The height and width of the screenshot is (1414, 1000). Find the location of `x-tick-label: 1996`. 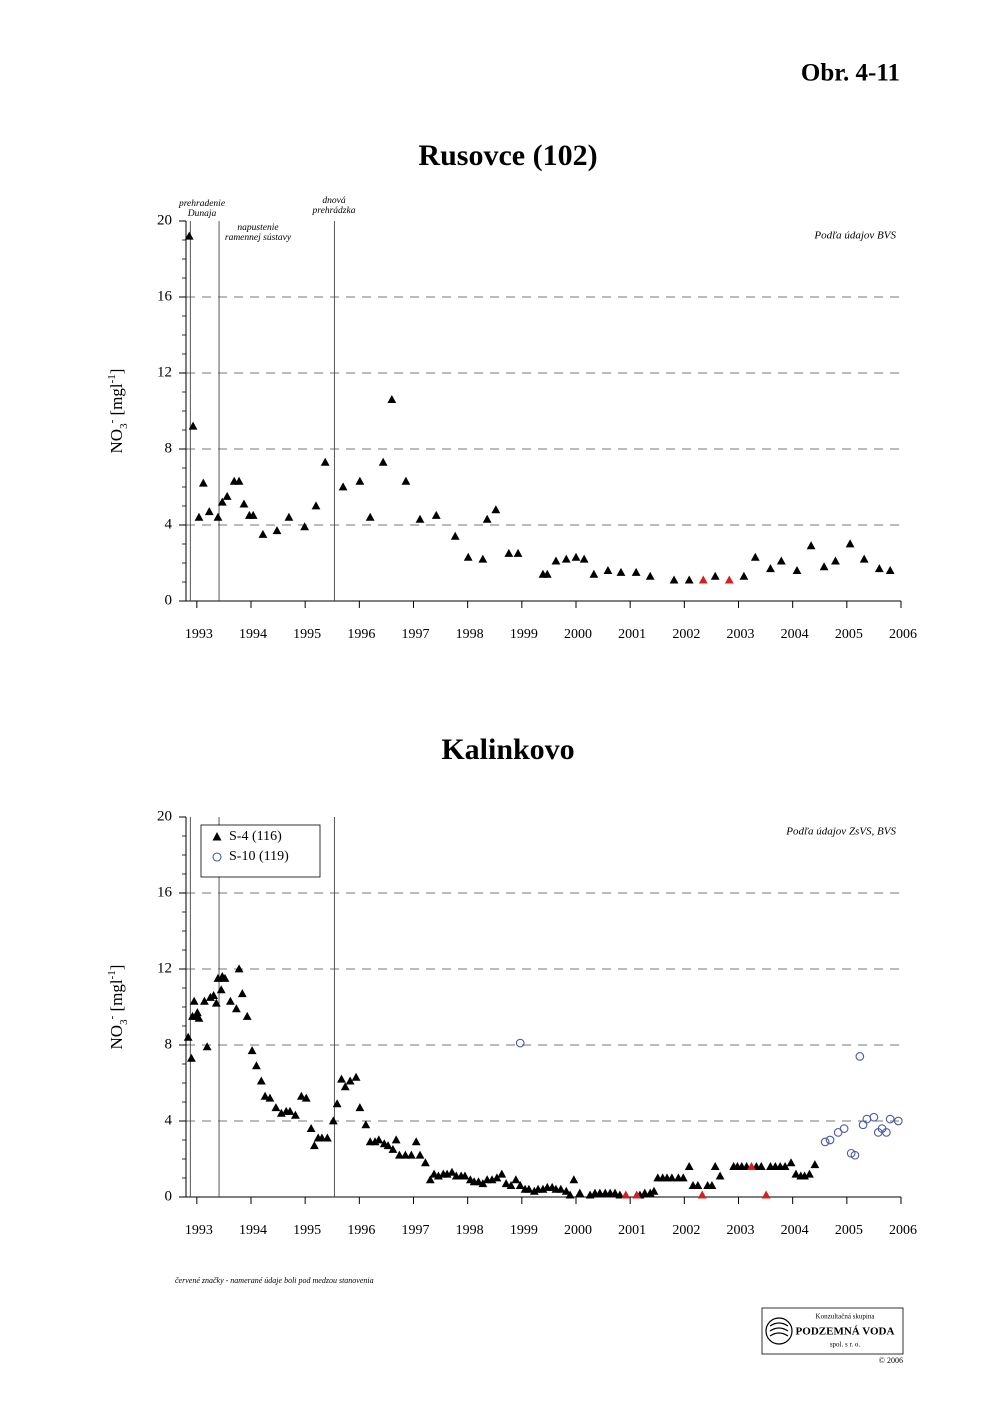

x-tick-label: 1996 is located at coordinates (361, 1230).